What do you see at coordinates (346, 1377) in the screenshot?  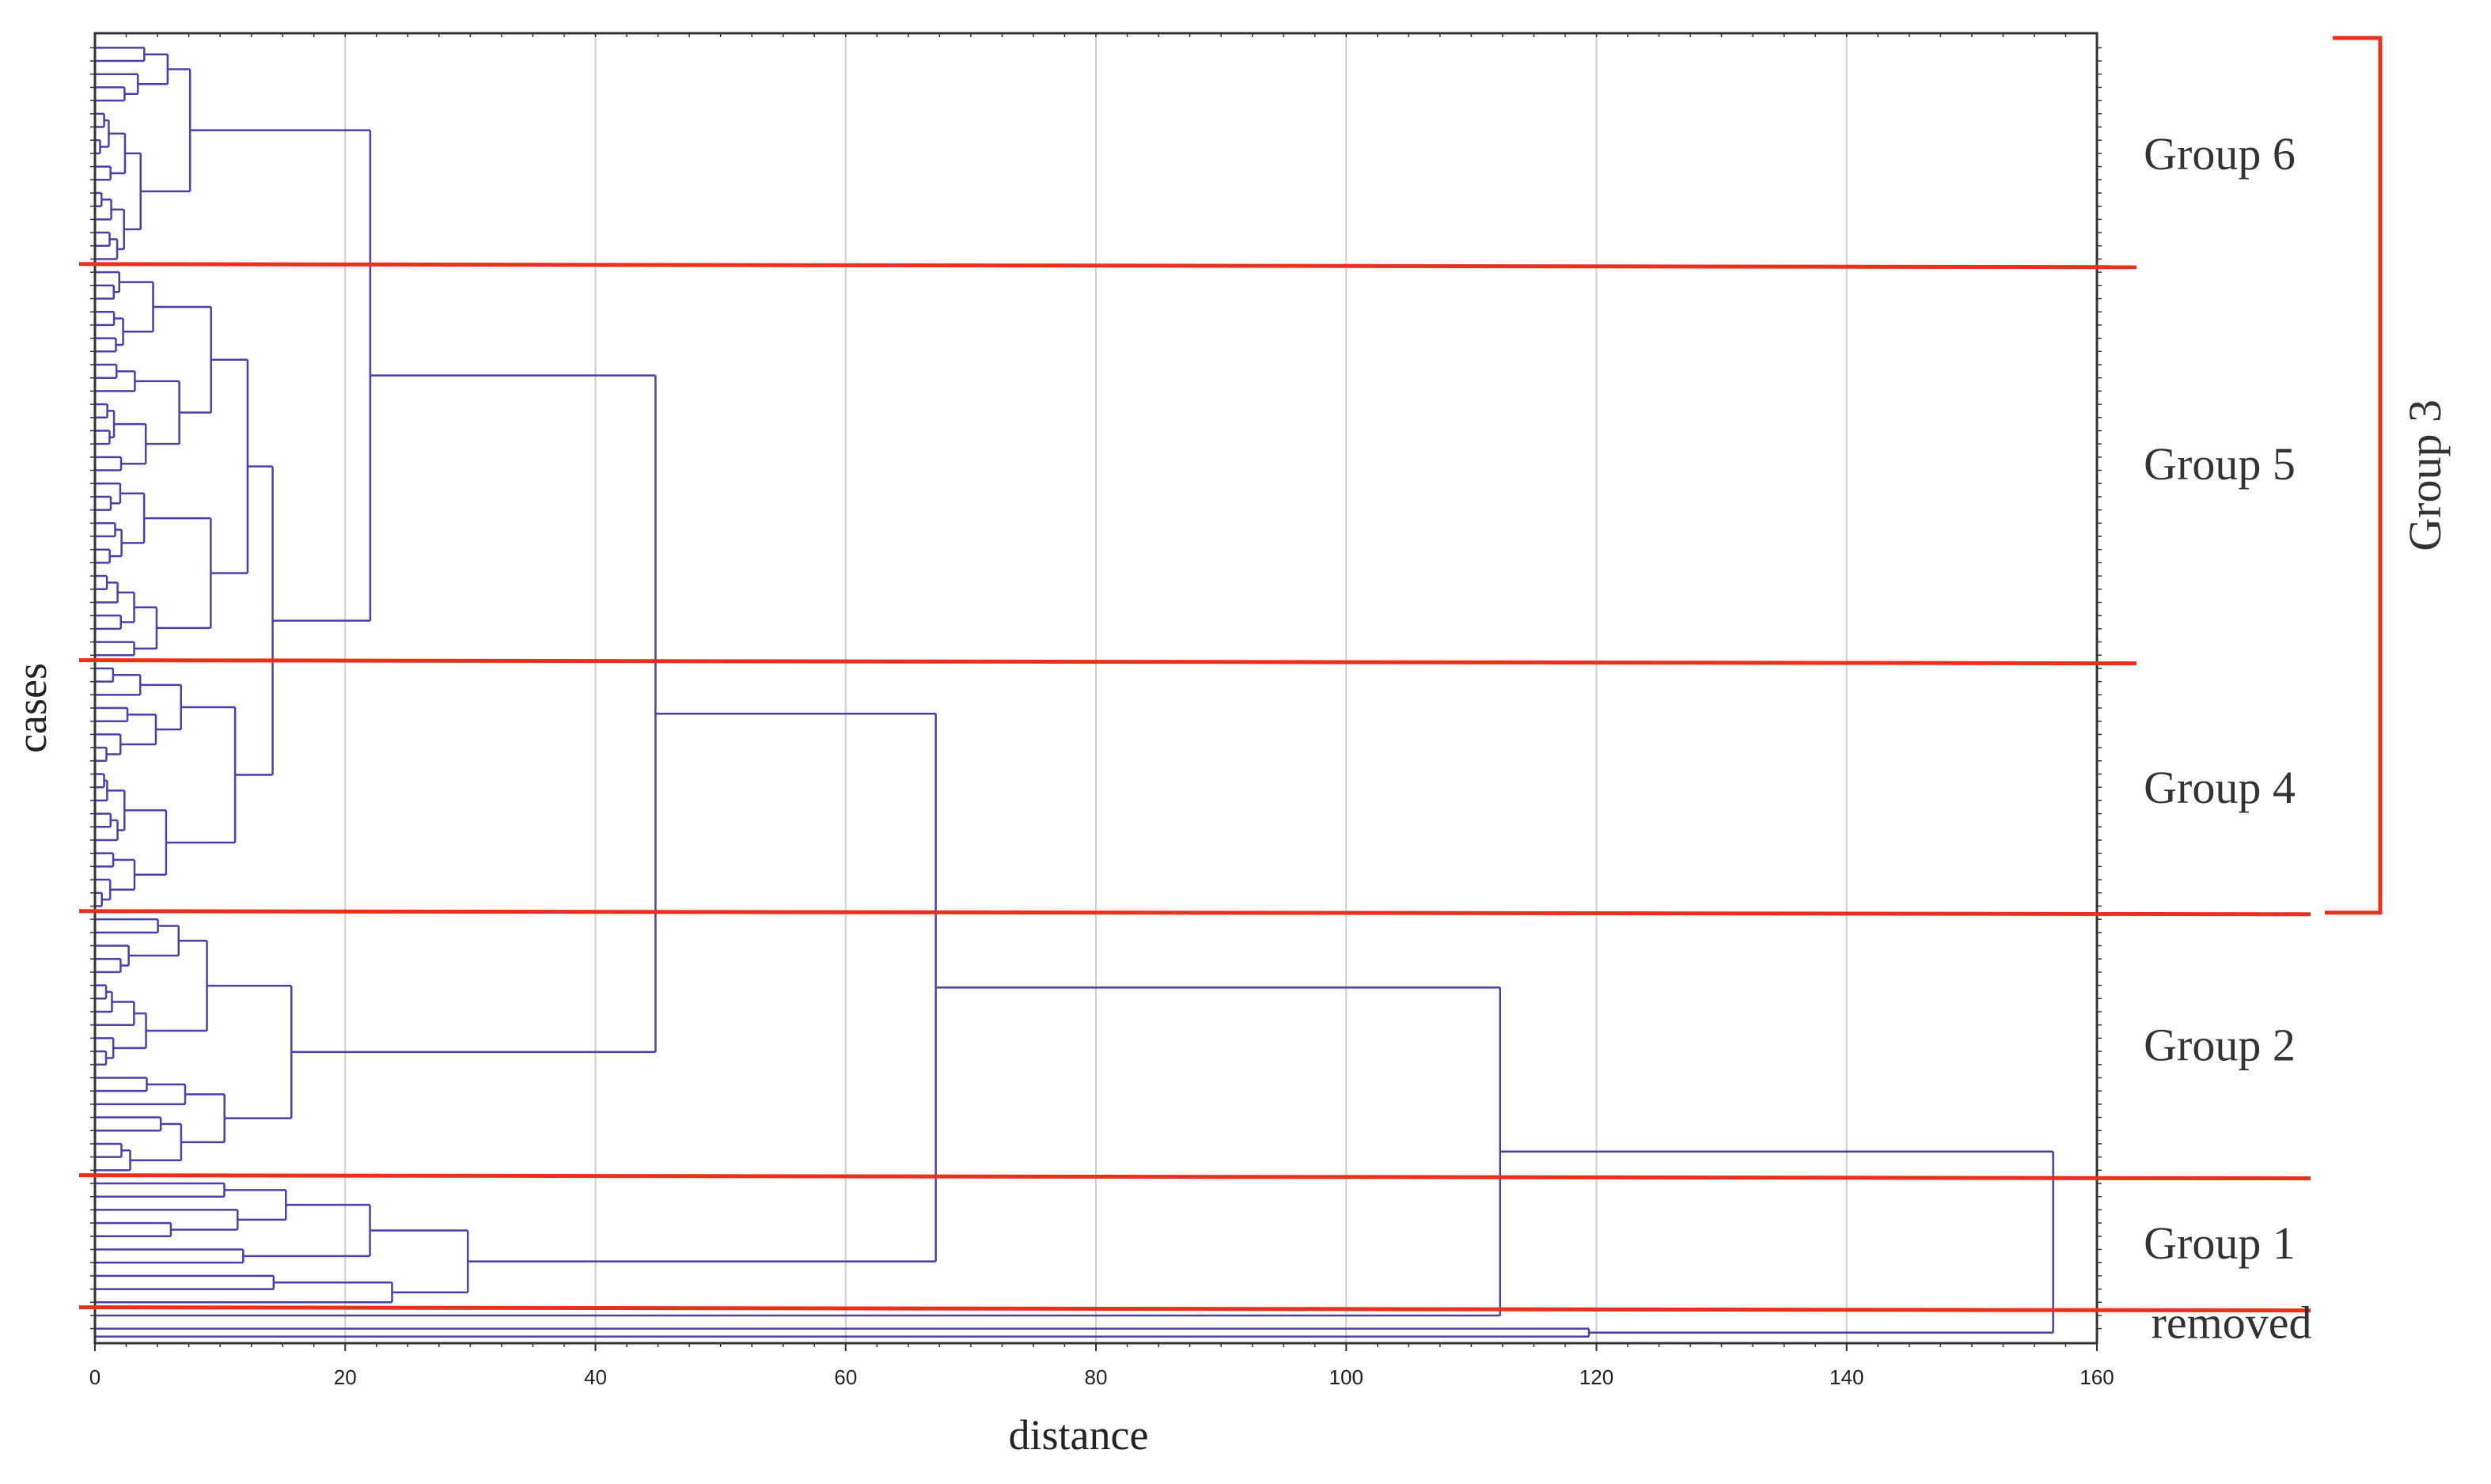 I see `x-tick-label: 20` at bounding box center [346, 1377].